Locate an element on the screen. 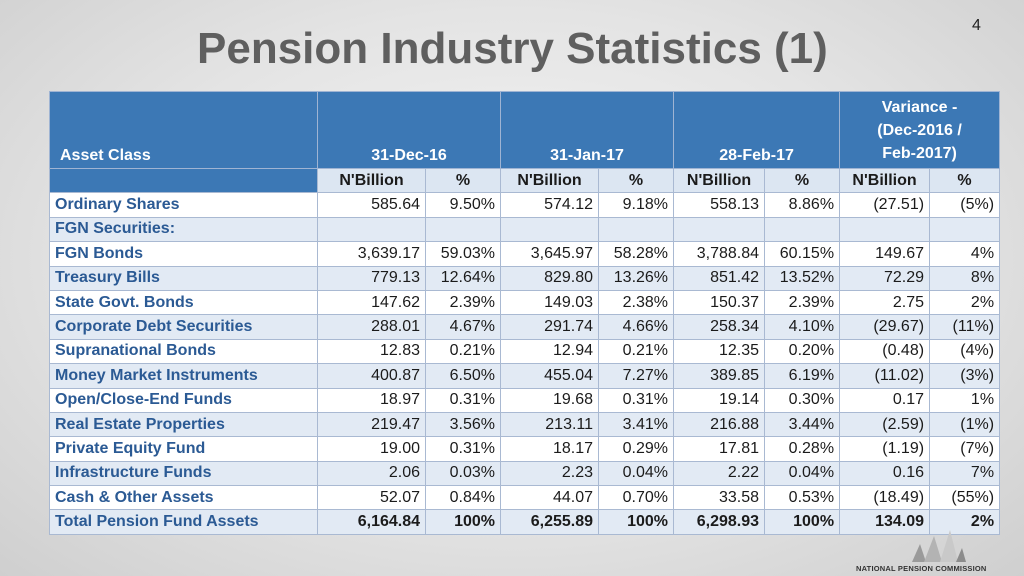 Image resolution: width=1024 pixels, height=576 pixels. table-cell-d3v: 216.88 is located at coordinates (719, 424).